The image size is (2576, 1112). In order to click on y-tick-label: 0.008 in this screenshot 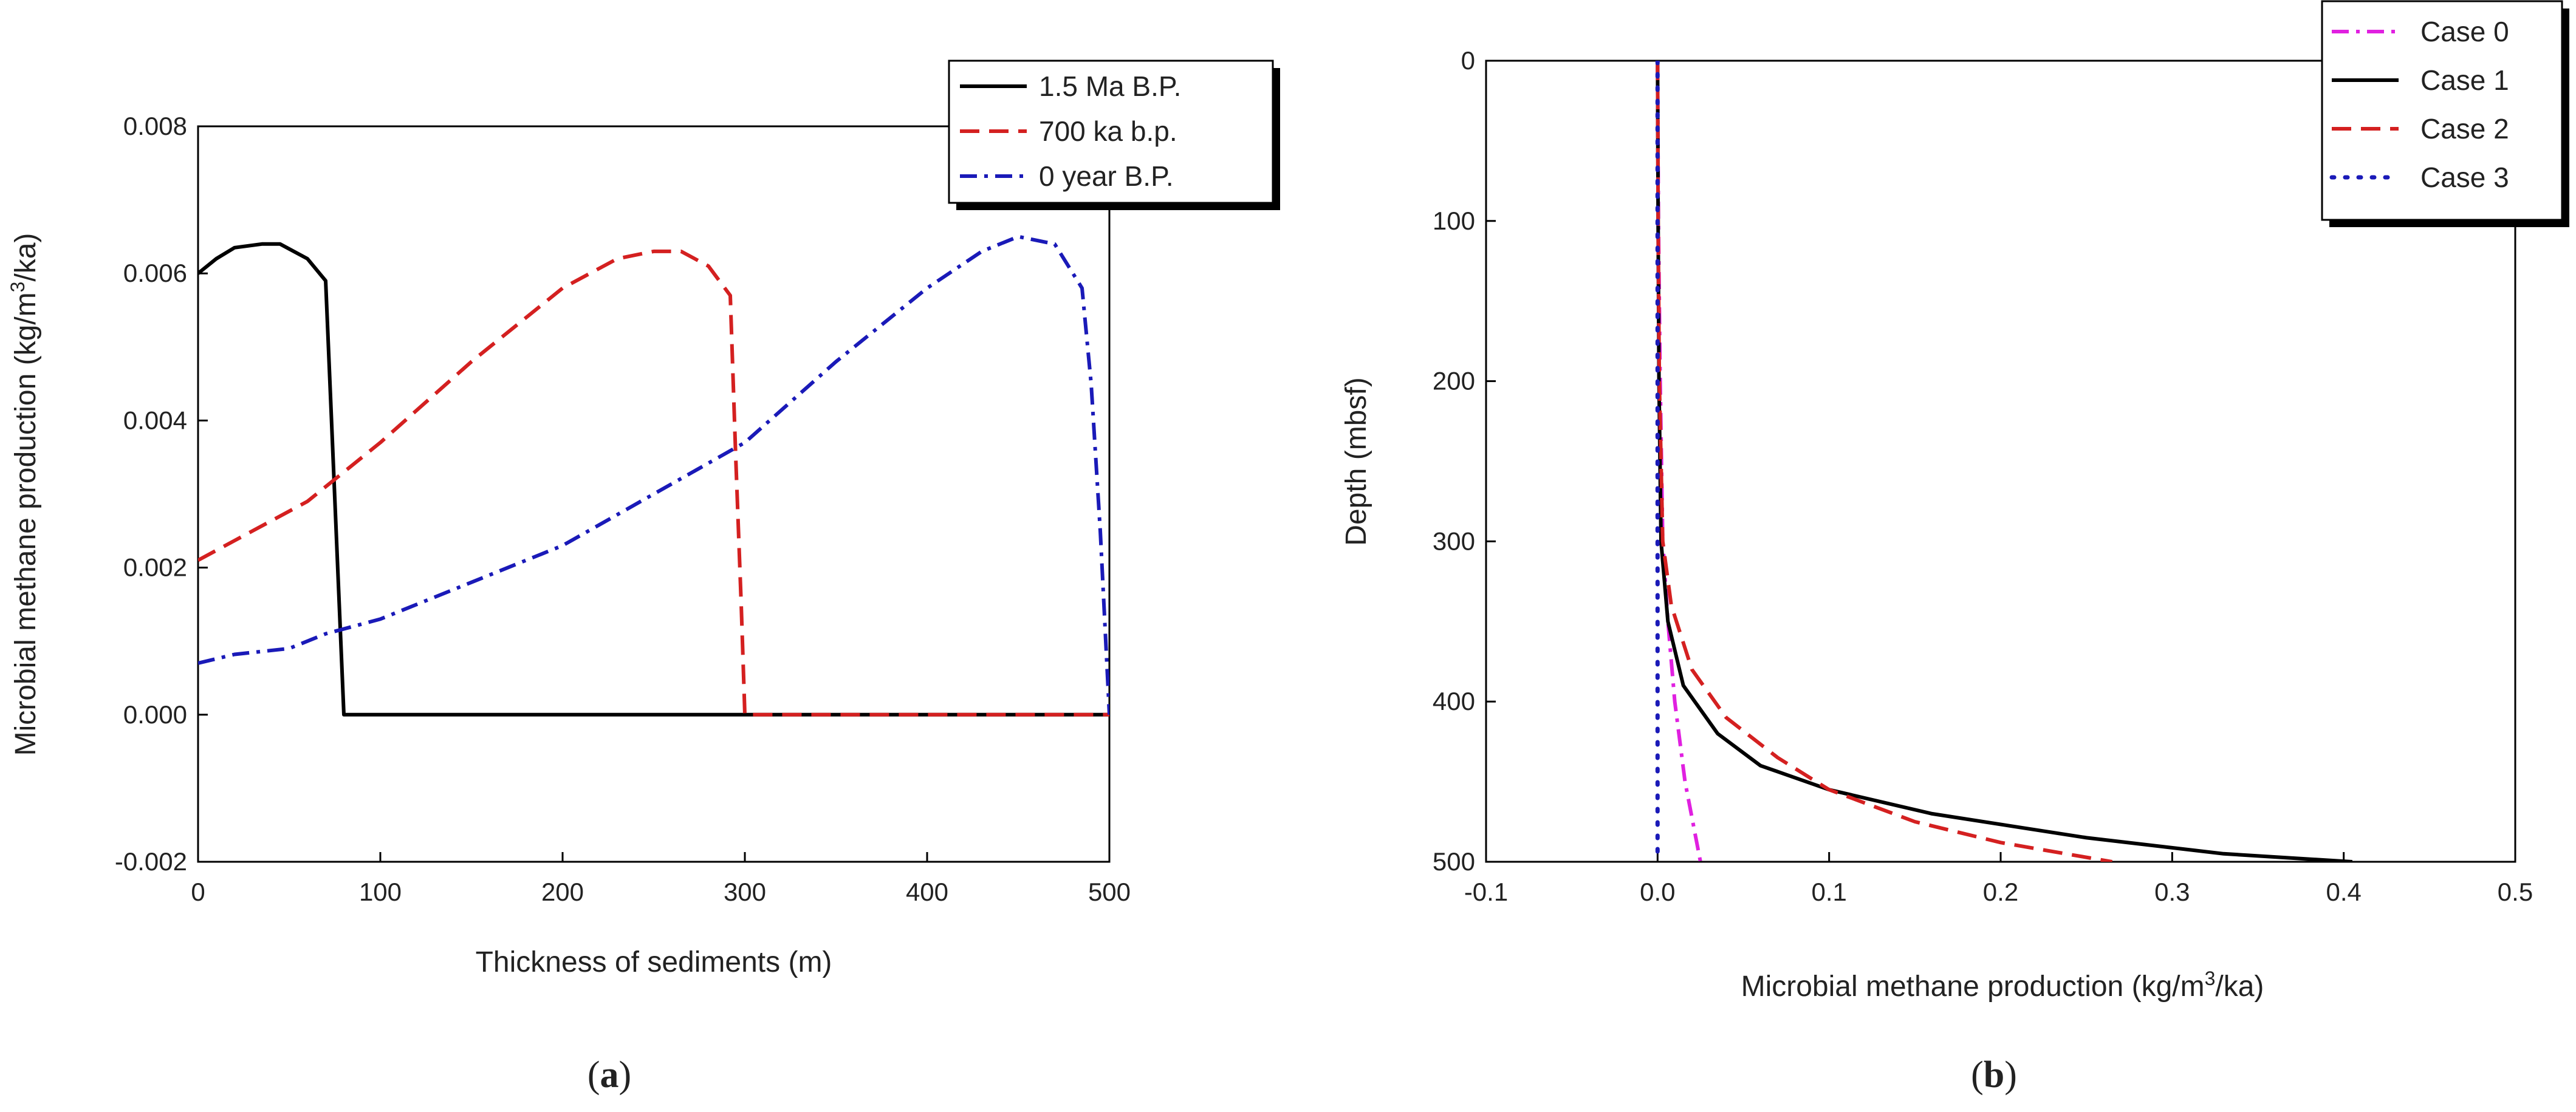, I will do `click(155, 126)`.